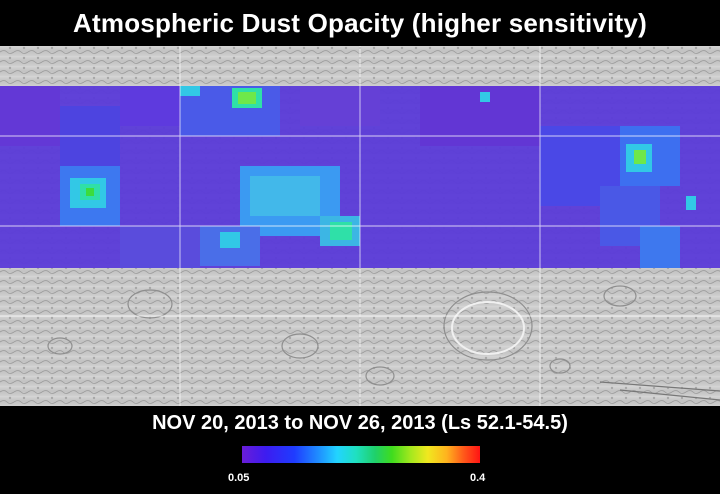 The width and height of the screenshot is (720, 494). What do you see at coordinates (239, 478) in the screenshot?
I see `scale-min-label: 0.05` at bounding box center [239, 478].